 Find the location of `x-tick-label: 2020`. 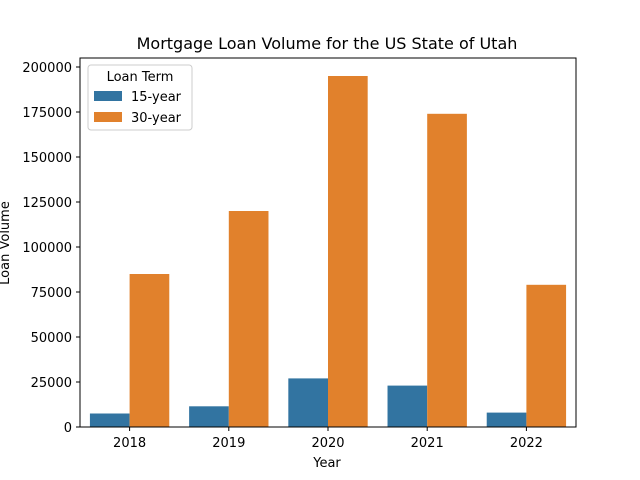

x-tick-label: 2020 is located at coordinates (327, 443).